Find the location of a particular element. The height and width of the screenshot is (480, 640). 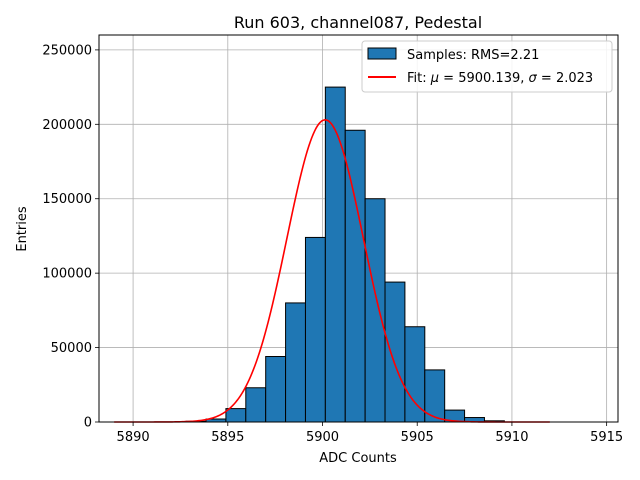

legend-sigma-eq: = is located at coordinates (546, 78).